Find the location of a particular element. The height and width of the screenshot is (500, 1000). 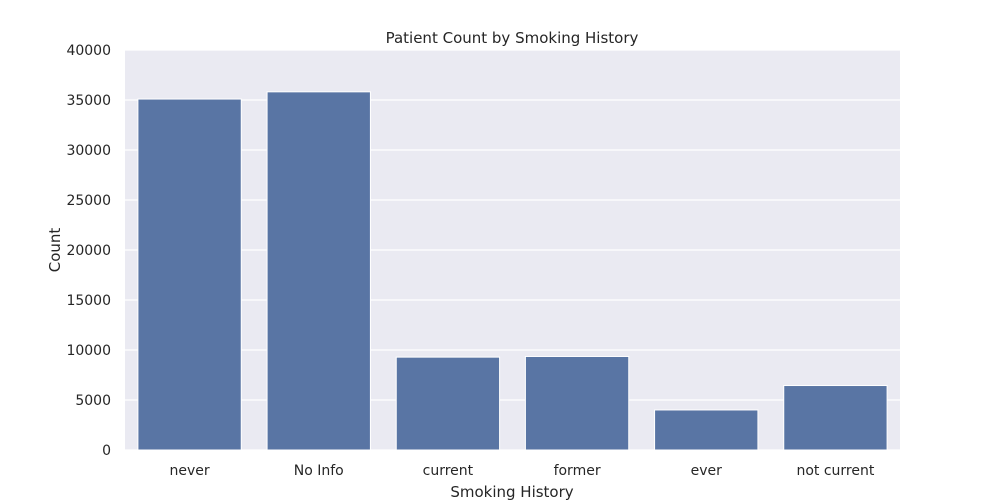

x-tick-label: never is located at coordinates (190, 471).